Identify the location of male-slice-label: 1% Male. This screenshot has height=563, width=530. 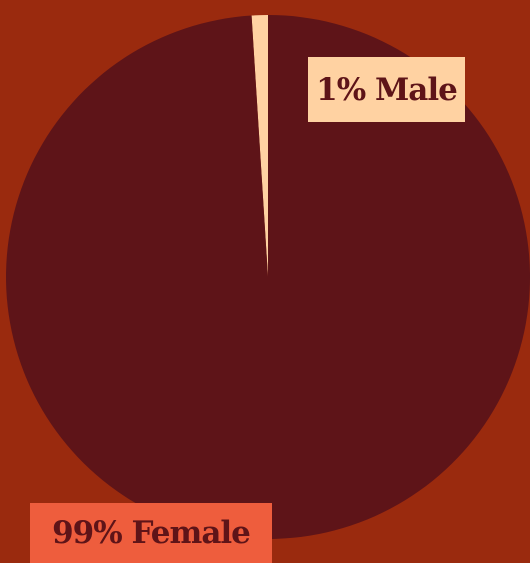
(386, 89).